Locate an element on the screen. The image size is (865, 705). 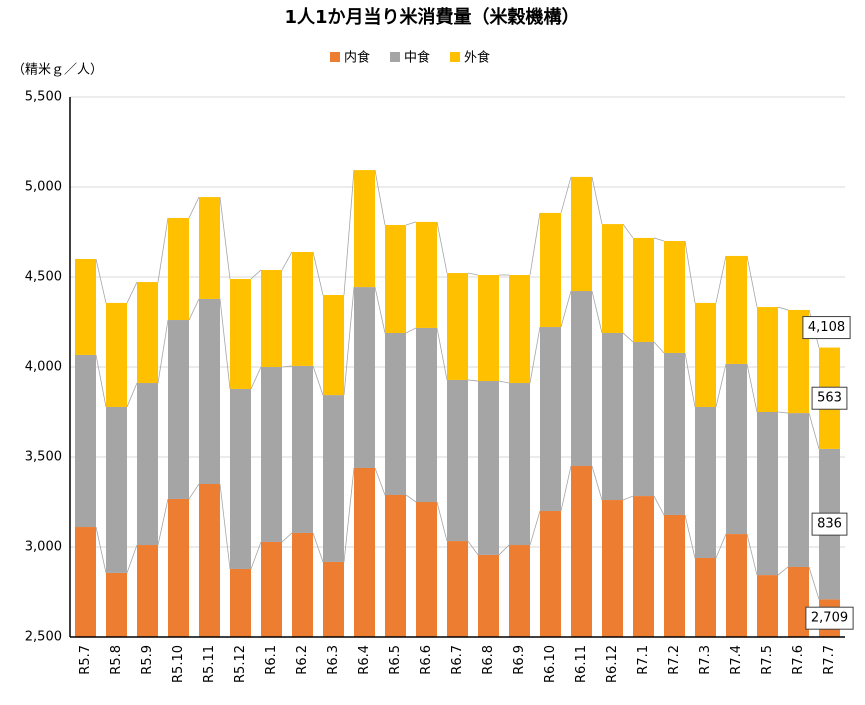
y-tick-label: 3,000 is located at coordinates (43, 547).